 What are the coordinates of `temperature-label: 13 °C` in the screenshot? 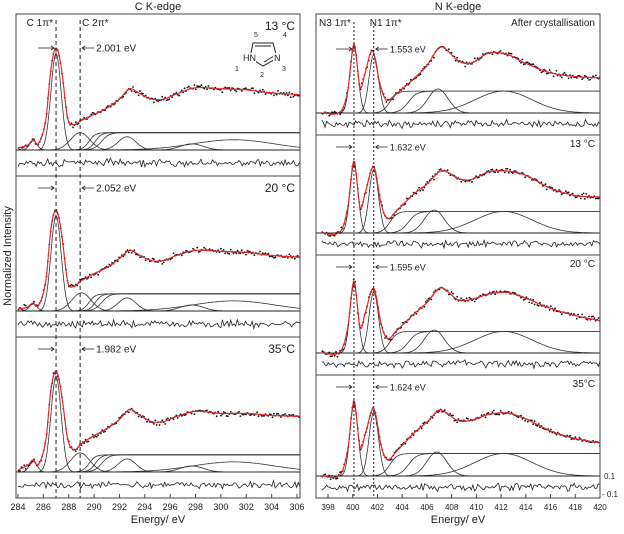 It's located at (582, 144).